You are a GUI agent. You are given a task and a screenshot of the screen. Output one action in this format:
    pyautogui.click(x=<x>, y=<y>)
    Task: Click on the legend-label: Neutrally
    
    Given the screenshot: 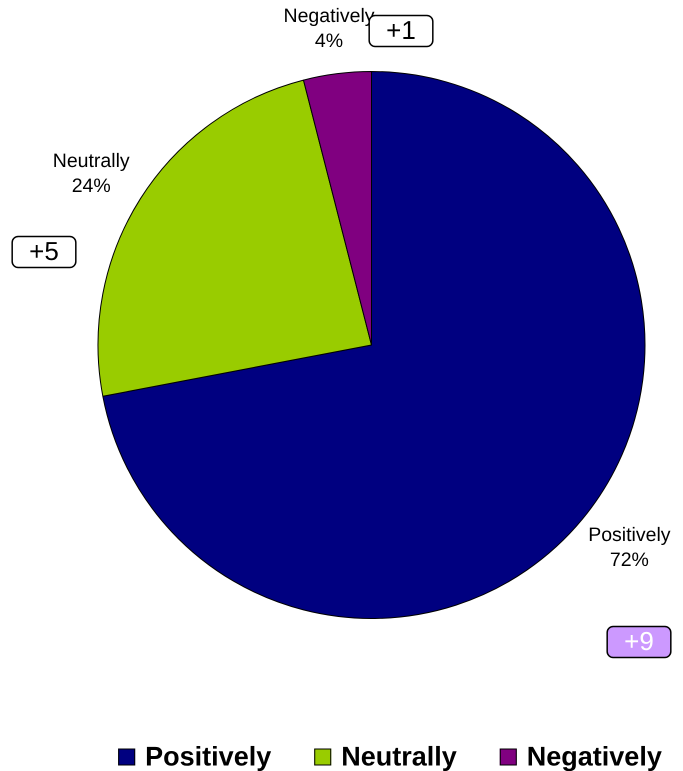 What is the action you would take?
    pyautogui.click(x=399, y=756)
    